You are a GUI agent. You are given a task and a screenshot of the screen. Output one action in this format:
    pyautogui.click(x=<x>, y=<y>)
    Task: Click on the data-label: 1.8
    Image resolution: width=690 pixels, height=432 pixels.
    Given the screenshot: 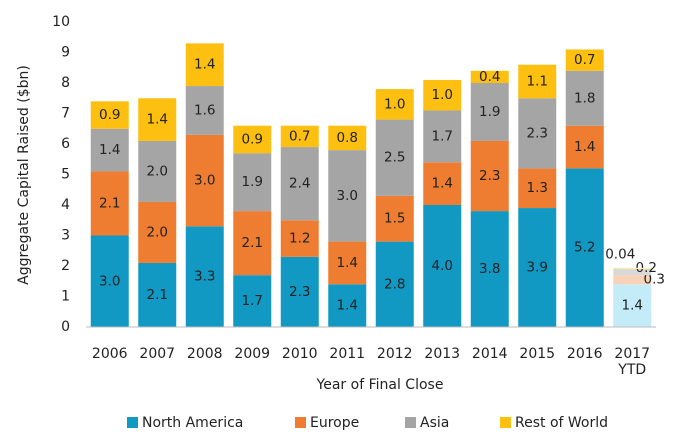 What is the action you would take?
    pyautogui.click(x=584, y=98)
    